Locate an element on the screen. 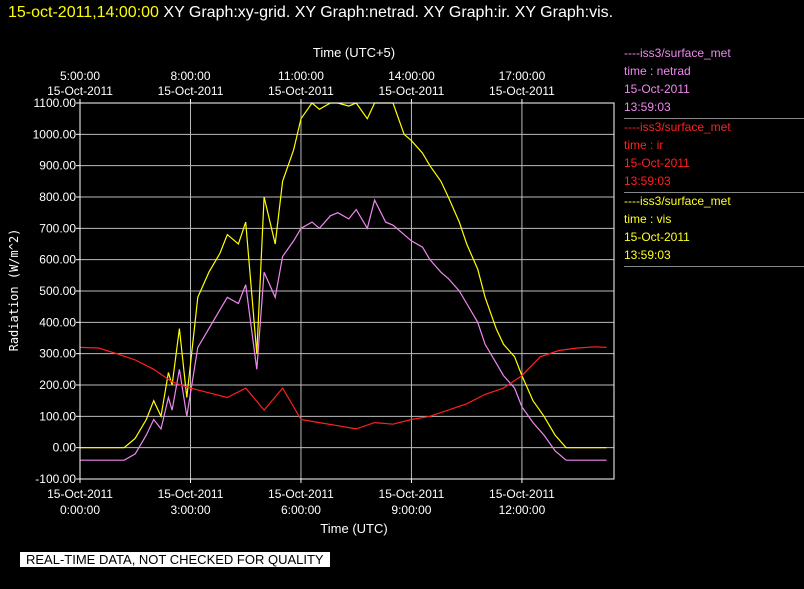 The image size is (804, 589). y-tick-label: 600.00 is located at coordinates (57, 260).